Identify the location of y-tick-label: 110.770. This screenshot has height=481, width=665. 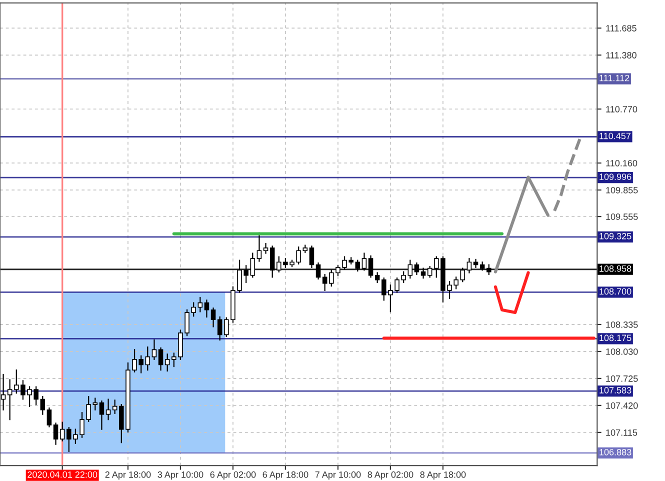
(622, 109).